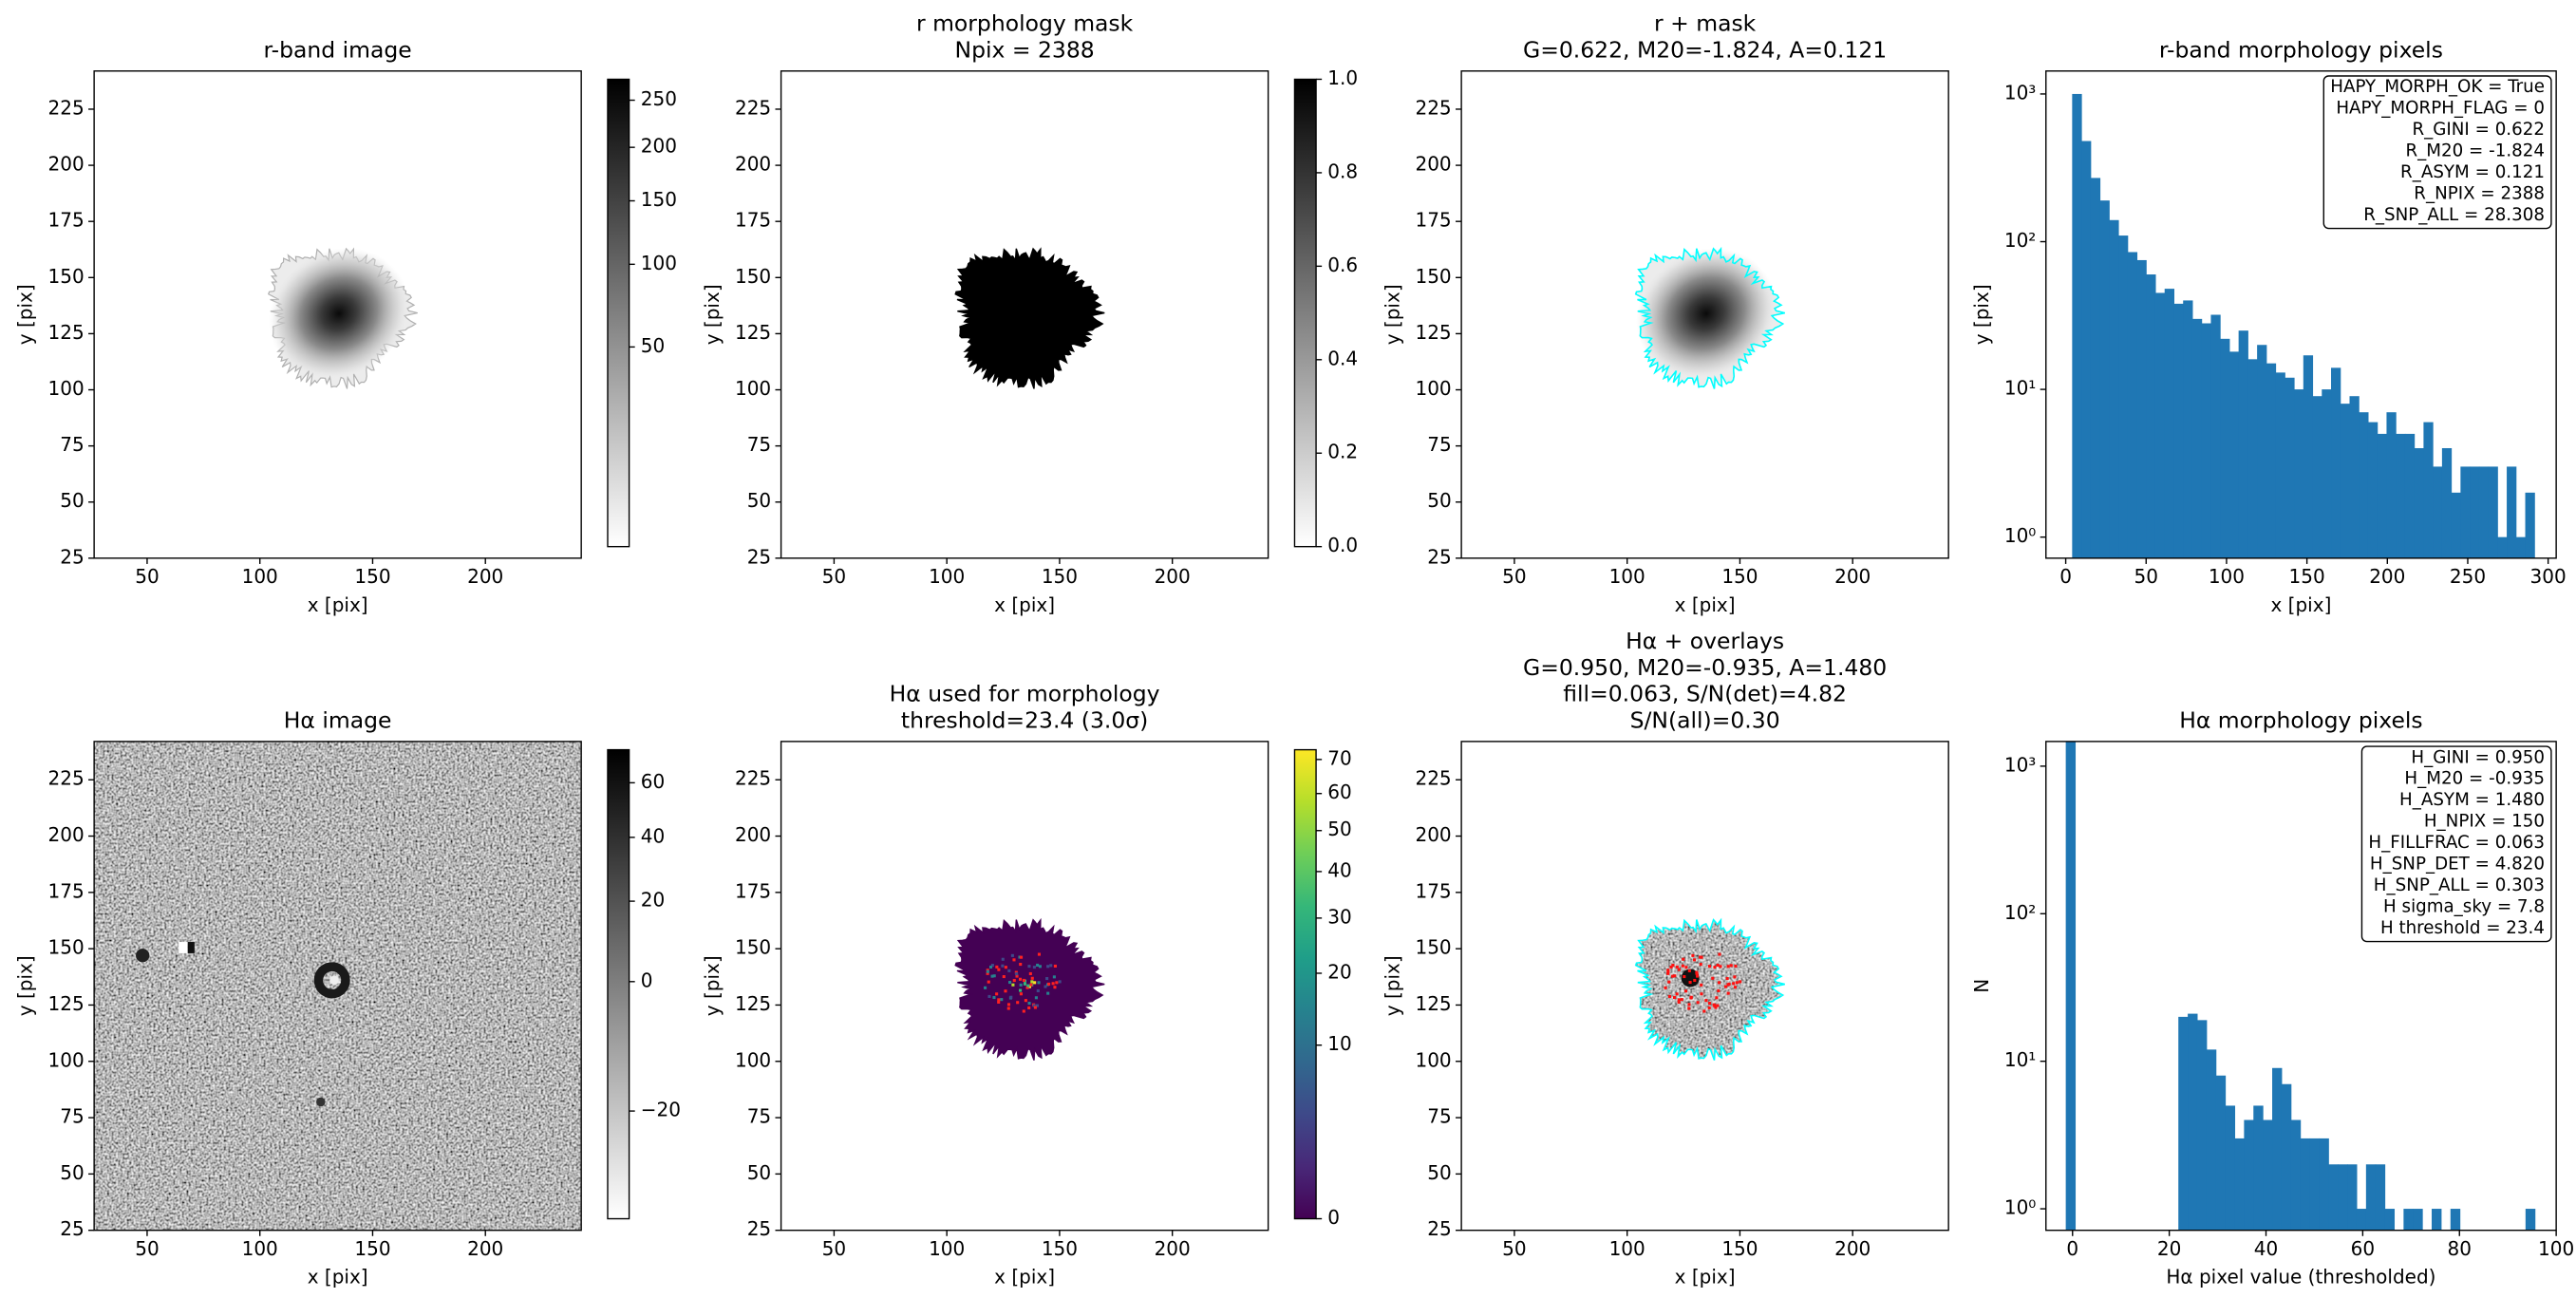 The image size is (2576, 1298). Describe the element at coordinates (191, 947) in the screenshot. I see `source` at that location.